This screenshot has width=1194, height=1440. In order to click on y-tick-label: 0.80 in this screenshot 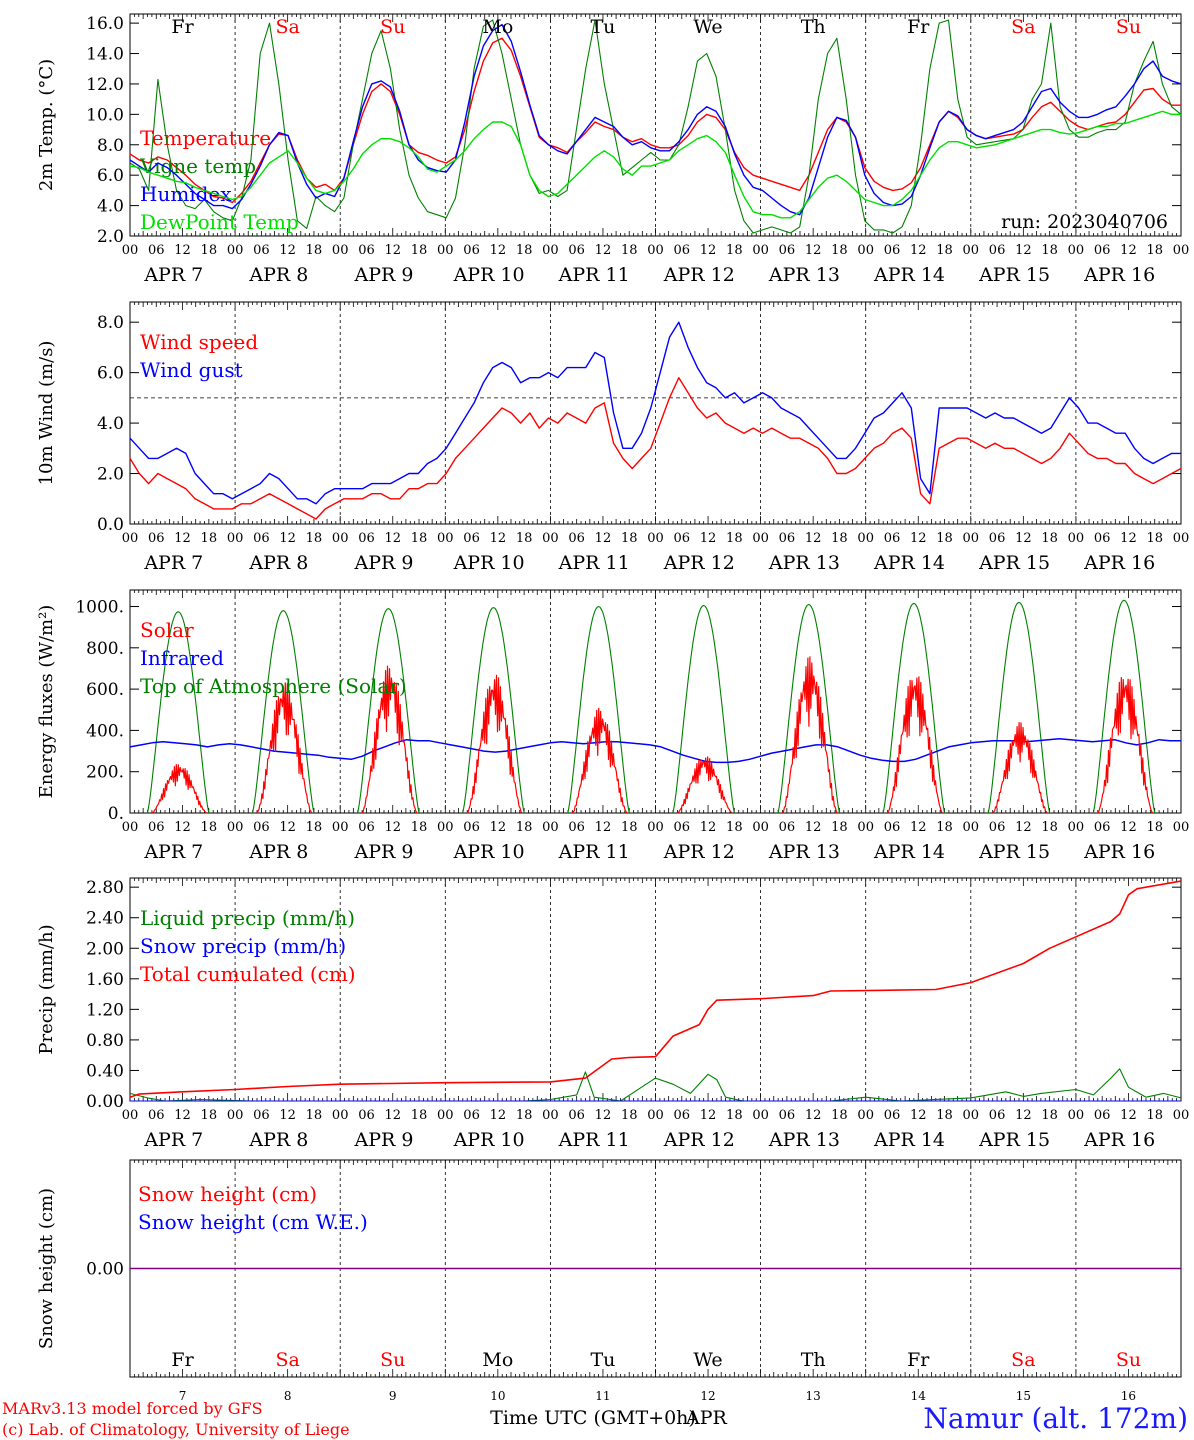, I will do `click(105, 1041)`.